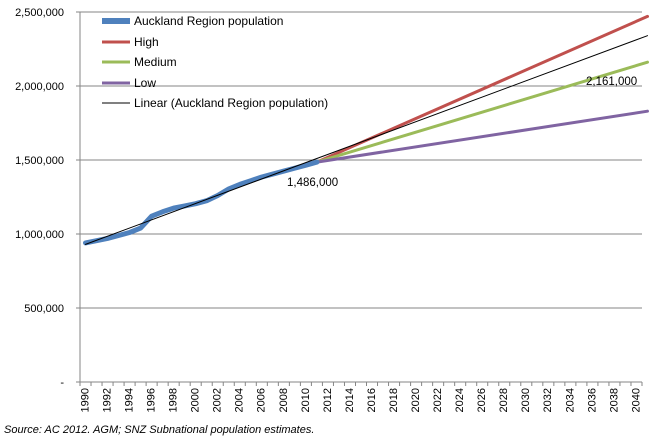 The image size is (650, 440). What do you see at coordinates (39, 161) in the screenshot?
I see `y-tick-label: 1,500,000` at bounding box center [39, 161].